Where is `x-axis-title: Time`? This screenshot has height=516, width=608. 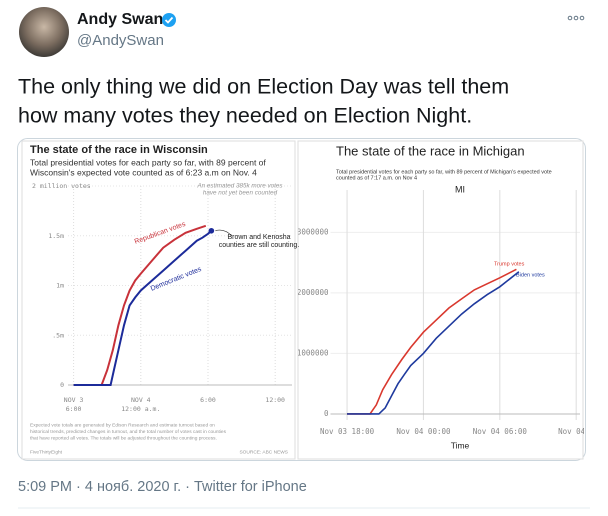 x-axis-title: Time is located at coordinates (460, 445).